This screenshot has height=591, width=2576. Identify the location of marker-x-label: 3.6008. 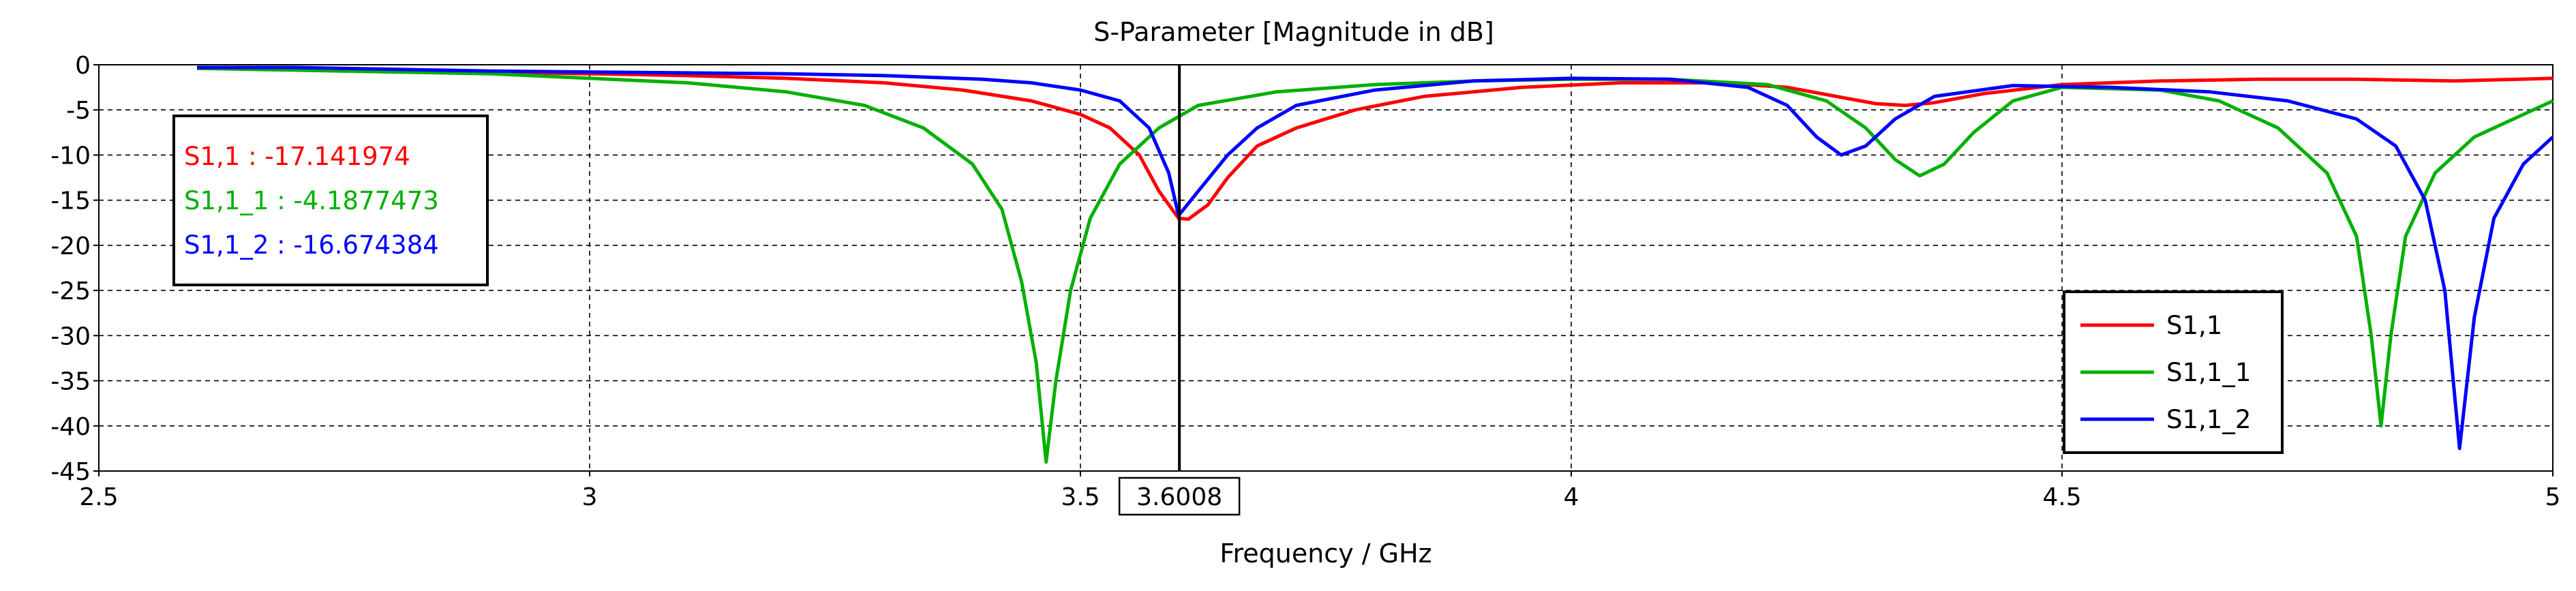
(1179, 497).